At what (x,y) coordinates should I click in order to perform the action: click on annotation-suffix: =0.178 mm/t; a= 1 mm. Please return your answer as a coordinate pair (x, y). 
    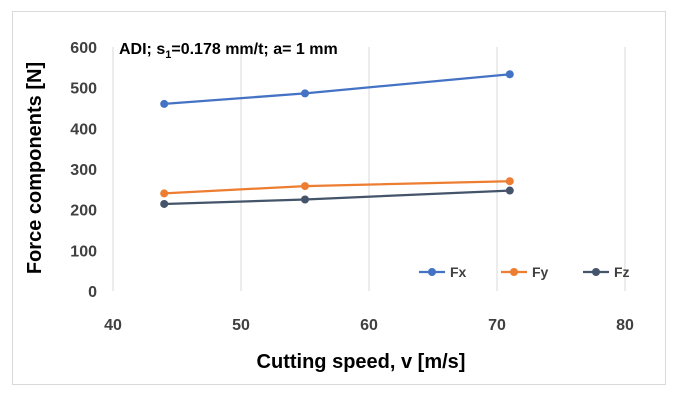
    Looking at the image, I should click on (254, 49).